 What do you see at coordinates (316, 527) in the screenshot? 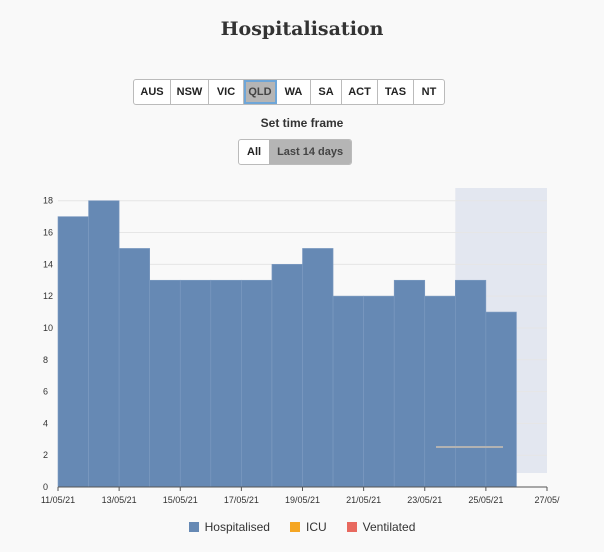
I see `legend-label: ICU` at bounding box center [316, 527].